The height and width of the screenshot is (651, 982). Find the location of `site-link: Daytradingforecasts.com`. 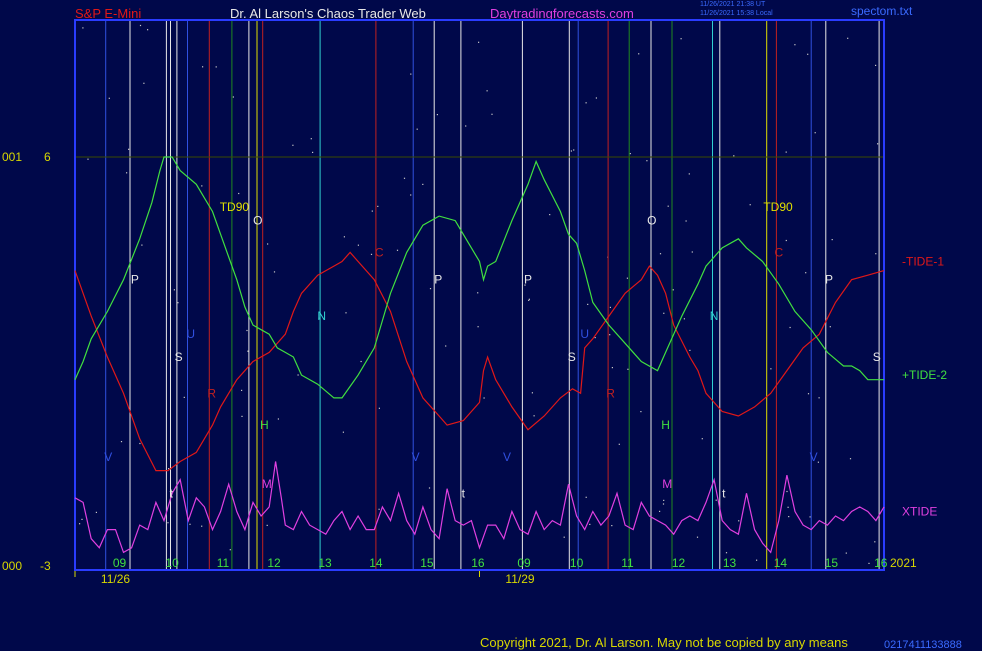

site-link: Daytradingforecasts.com is located at coordinates (562, 13).